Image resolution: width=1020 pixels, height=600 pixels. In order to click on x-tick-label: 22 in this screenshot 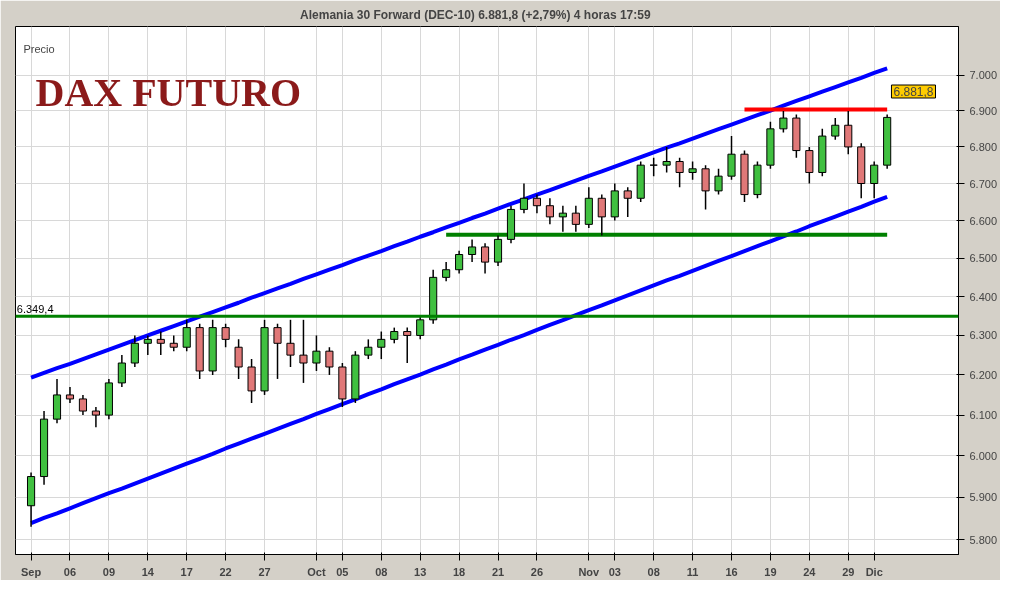, I will do `click(225, 571)`.